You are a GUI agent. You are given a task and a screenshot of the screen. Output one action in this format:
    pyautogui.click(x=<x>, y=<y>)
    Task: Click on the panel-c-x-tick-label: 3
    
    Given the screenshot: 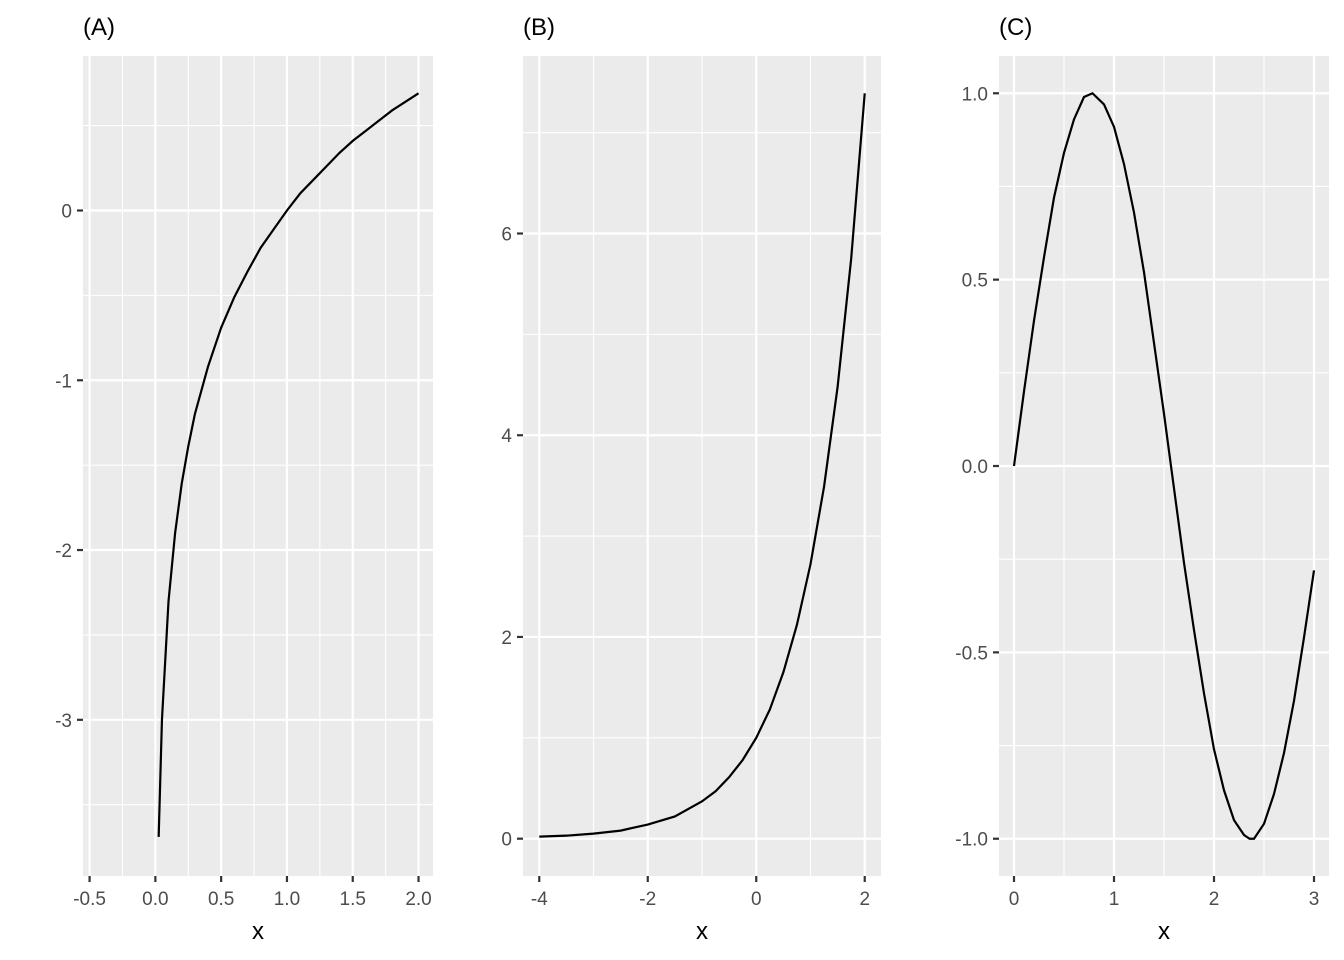 What is the action you would take?
    pyautogui.click(x=1314, y=899)
    